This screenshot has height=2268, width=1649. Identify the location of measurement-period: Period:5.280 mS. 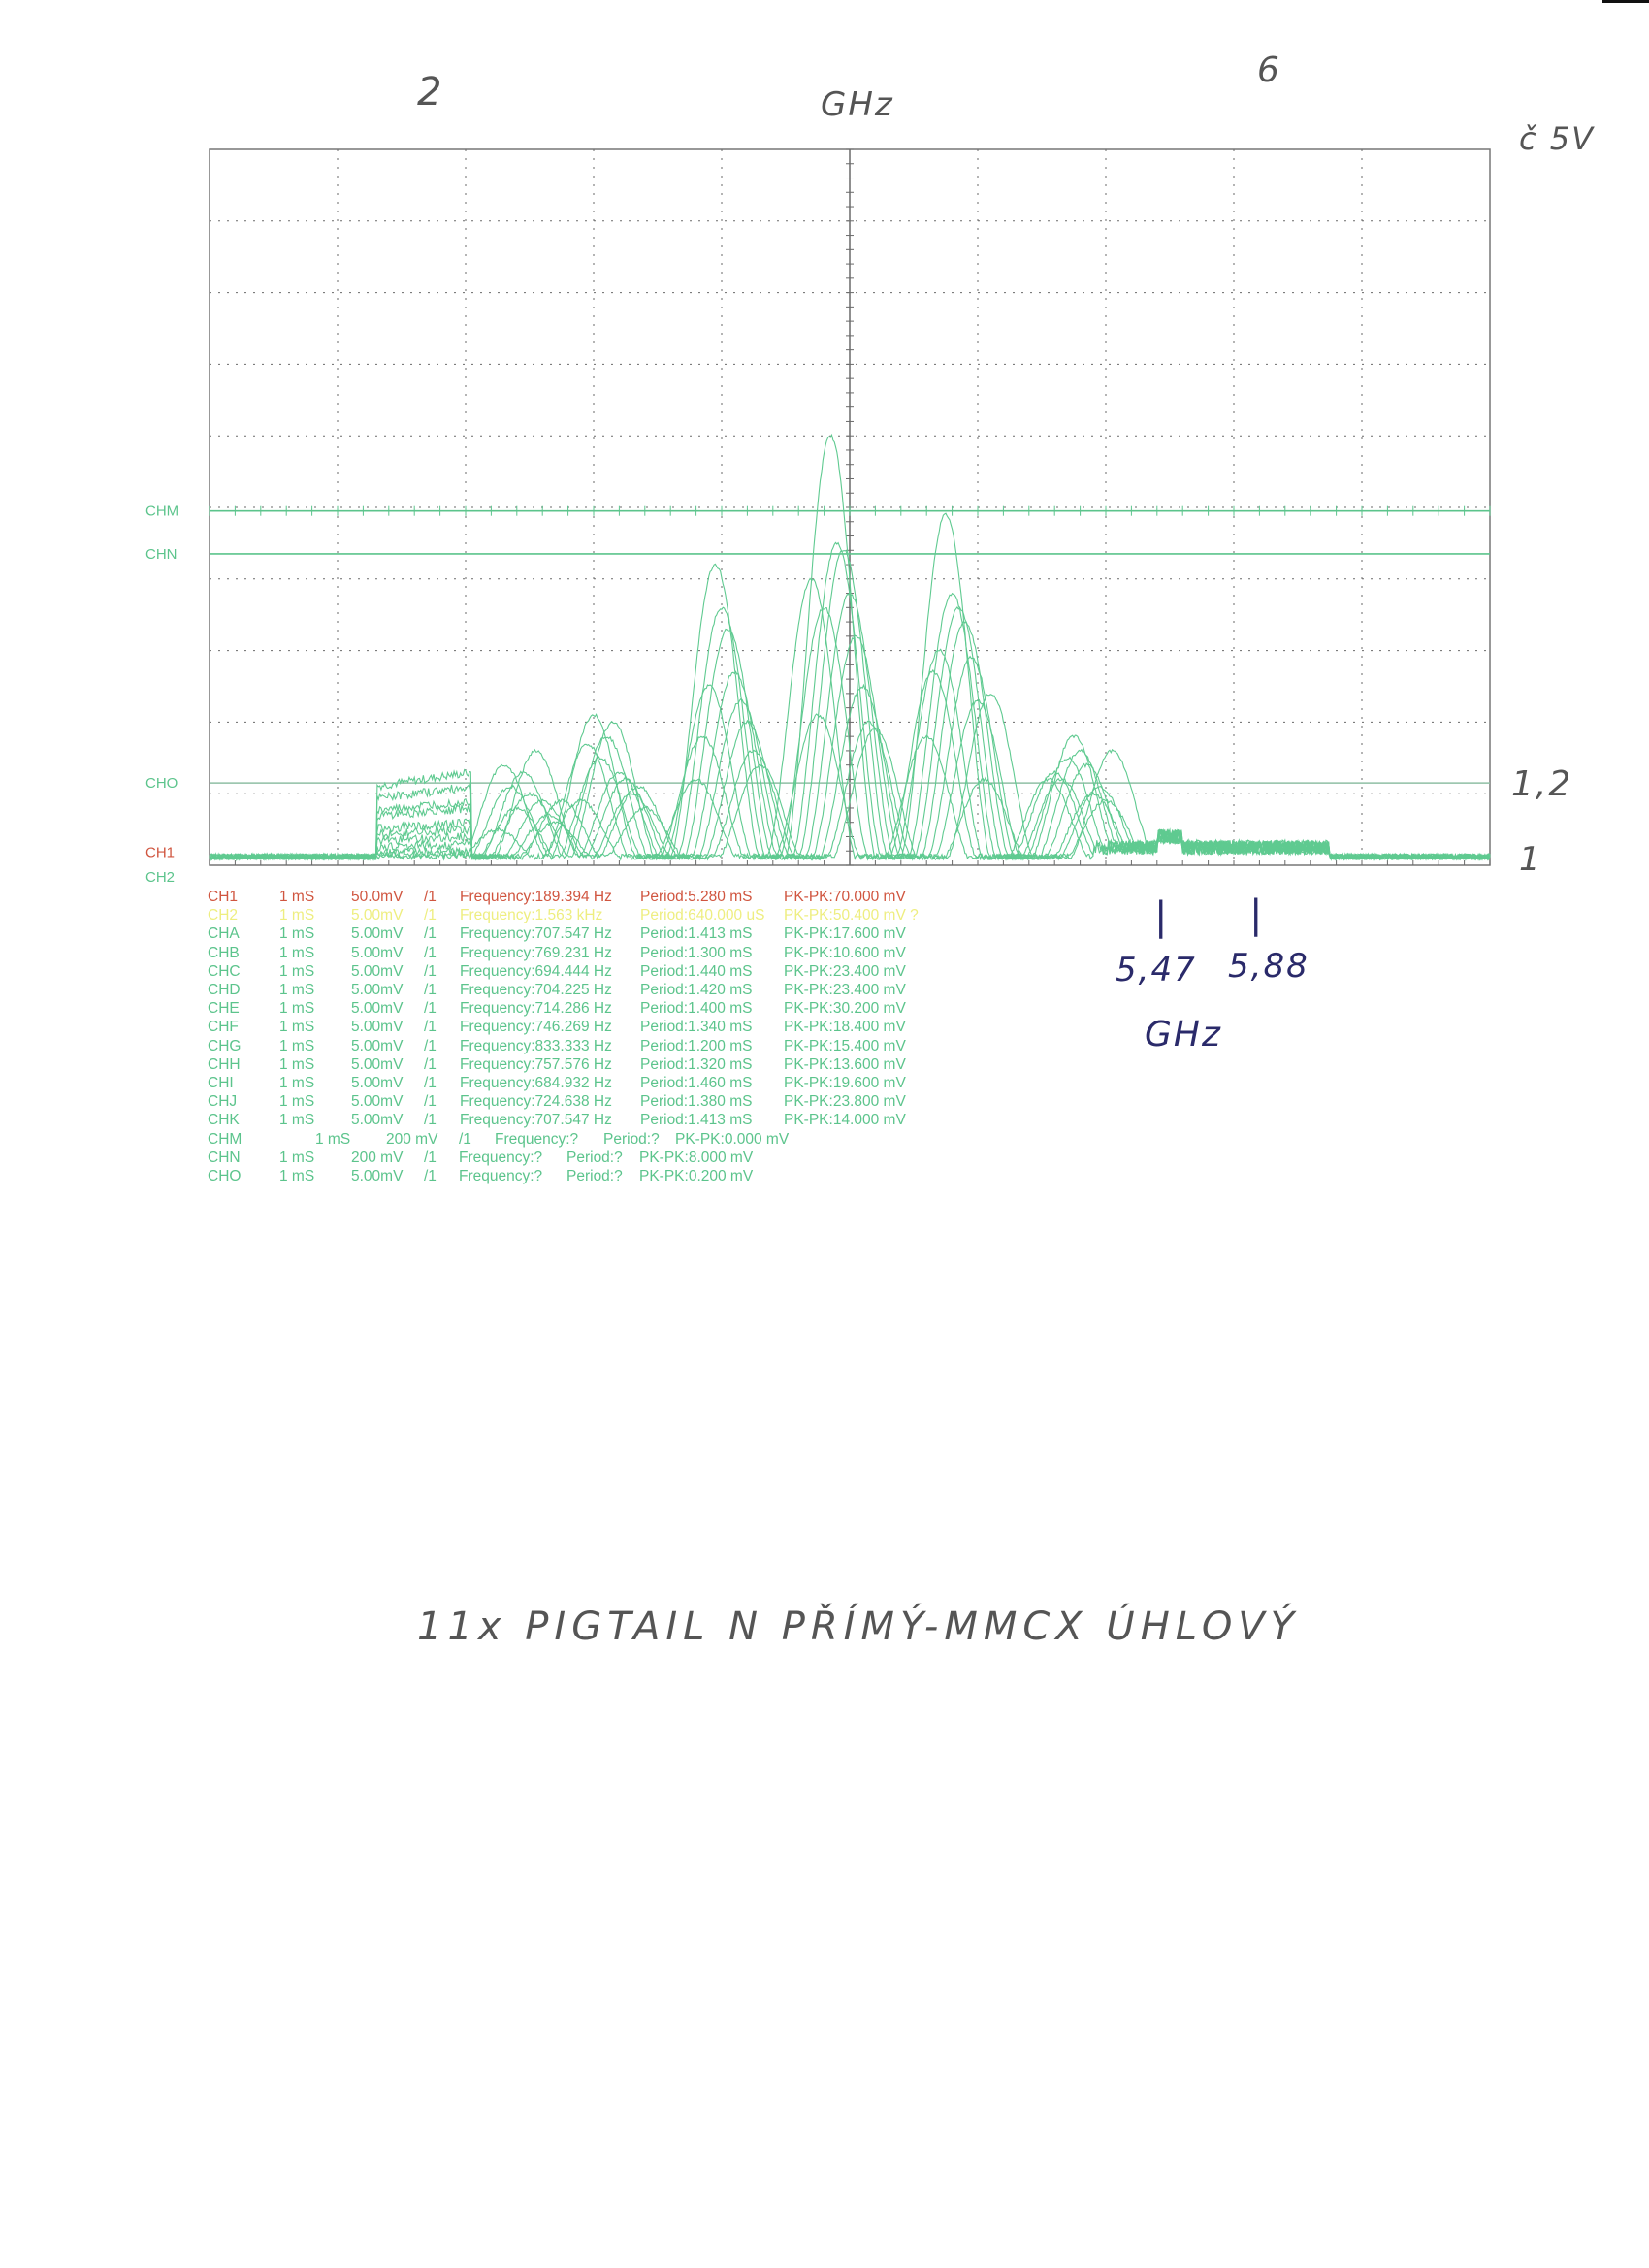
(696, 897).